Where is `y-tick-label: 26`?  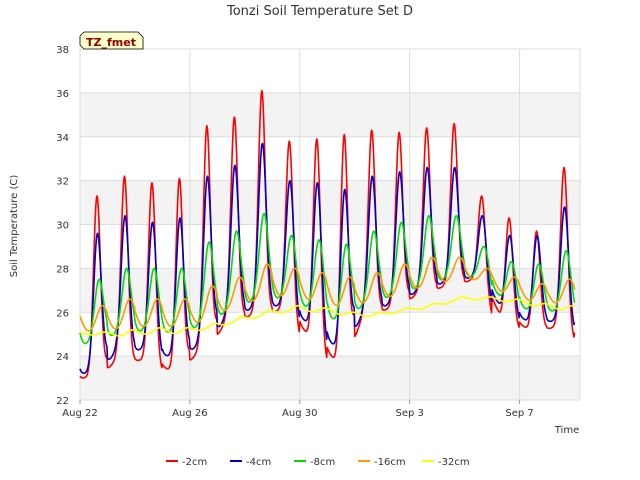 y-tick-label: 26 is located at coordinates (62, 313).